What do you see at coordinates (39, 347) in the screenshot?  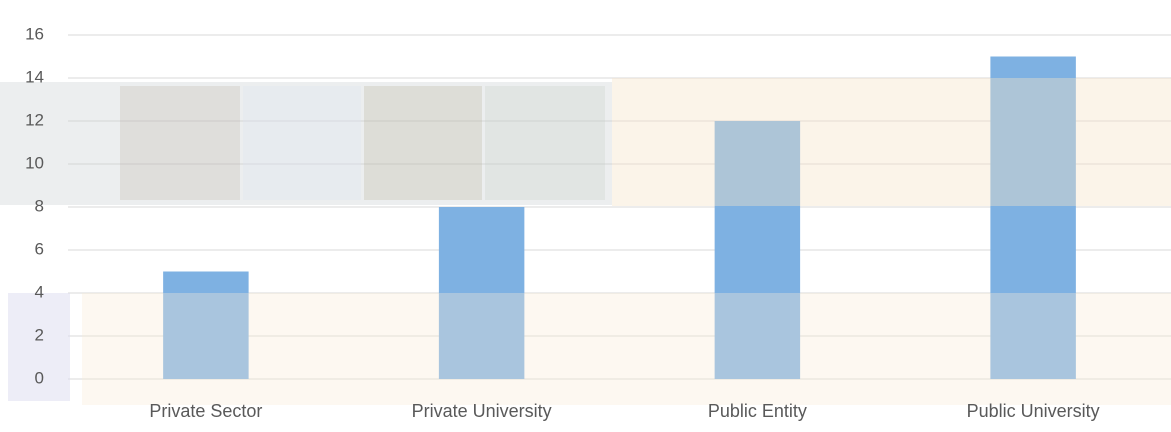 I see `highlight-box` at bounding box center [39, 347].